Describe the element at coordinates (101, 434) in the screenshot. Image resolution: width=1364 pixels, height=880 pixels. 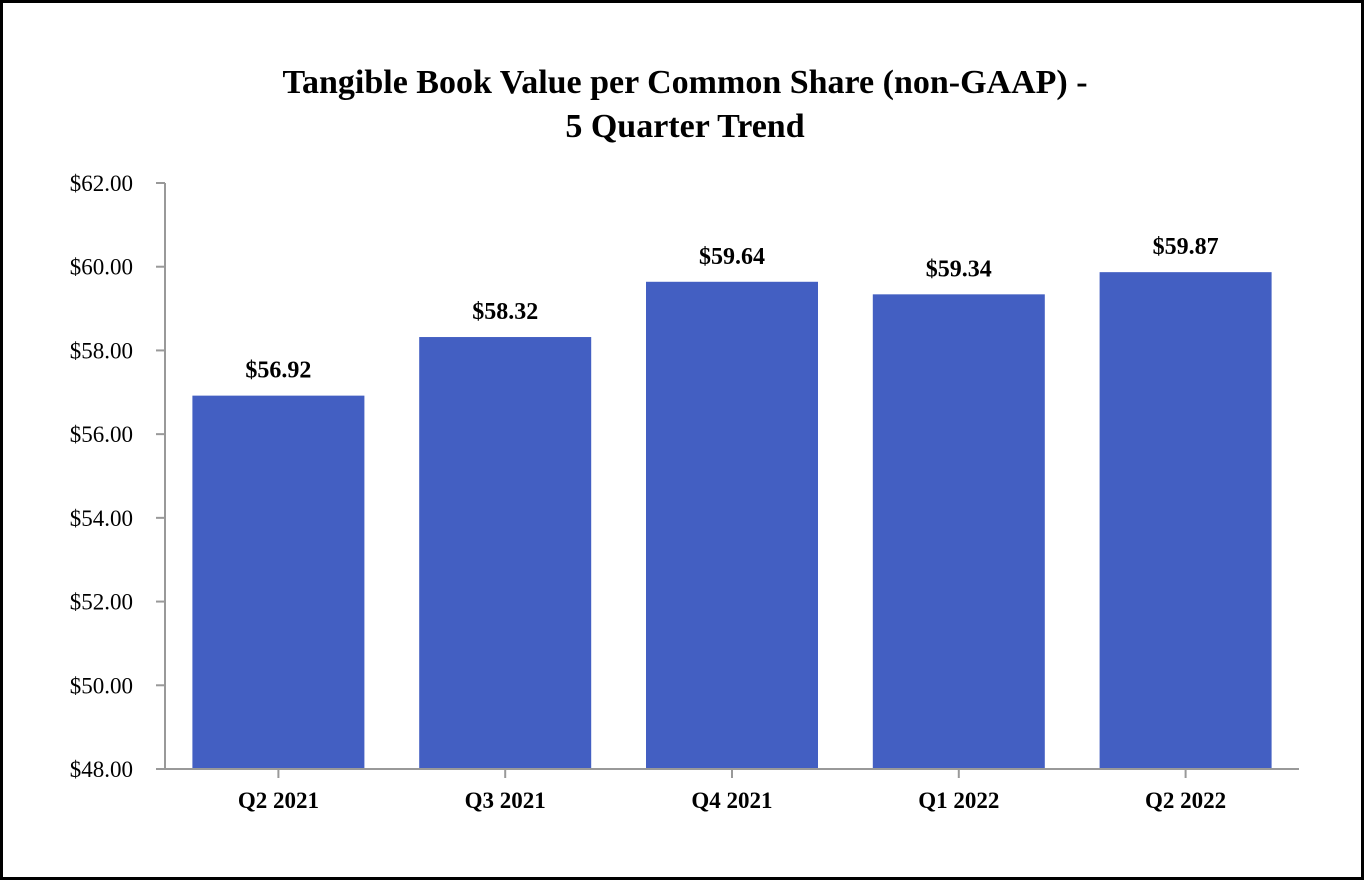
I see `y-tick-label: $56.00` at that location.